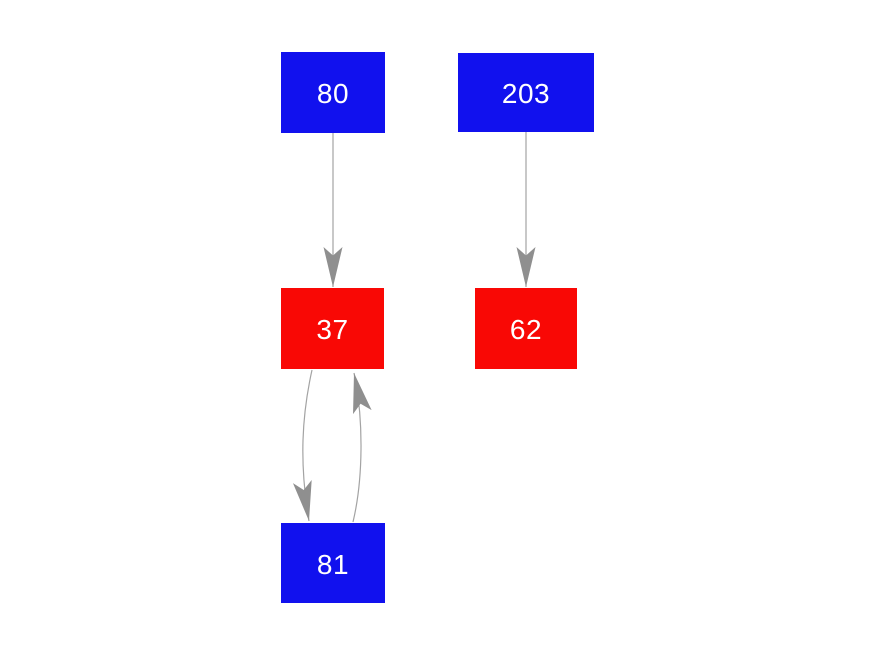 Image resolution: width=875 pixels, height=656 pixels. I want to click on node-37-label: 37, so click(332, 329).